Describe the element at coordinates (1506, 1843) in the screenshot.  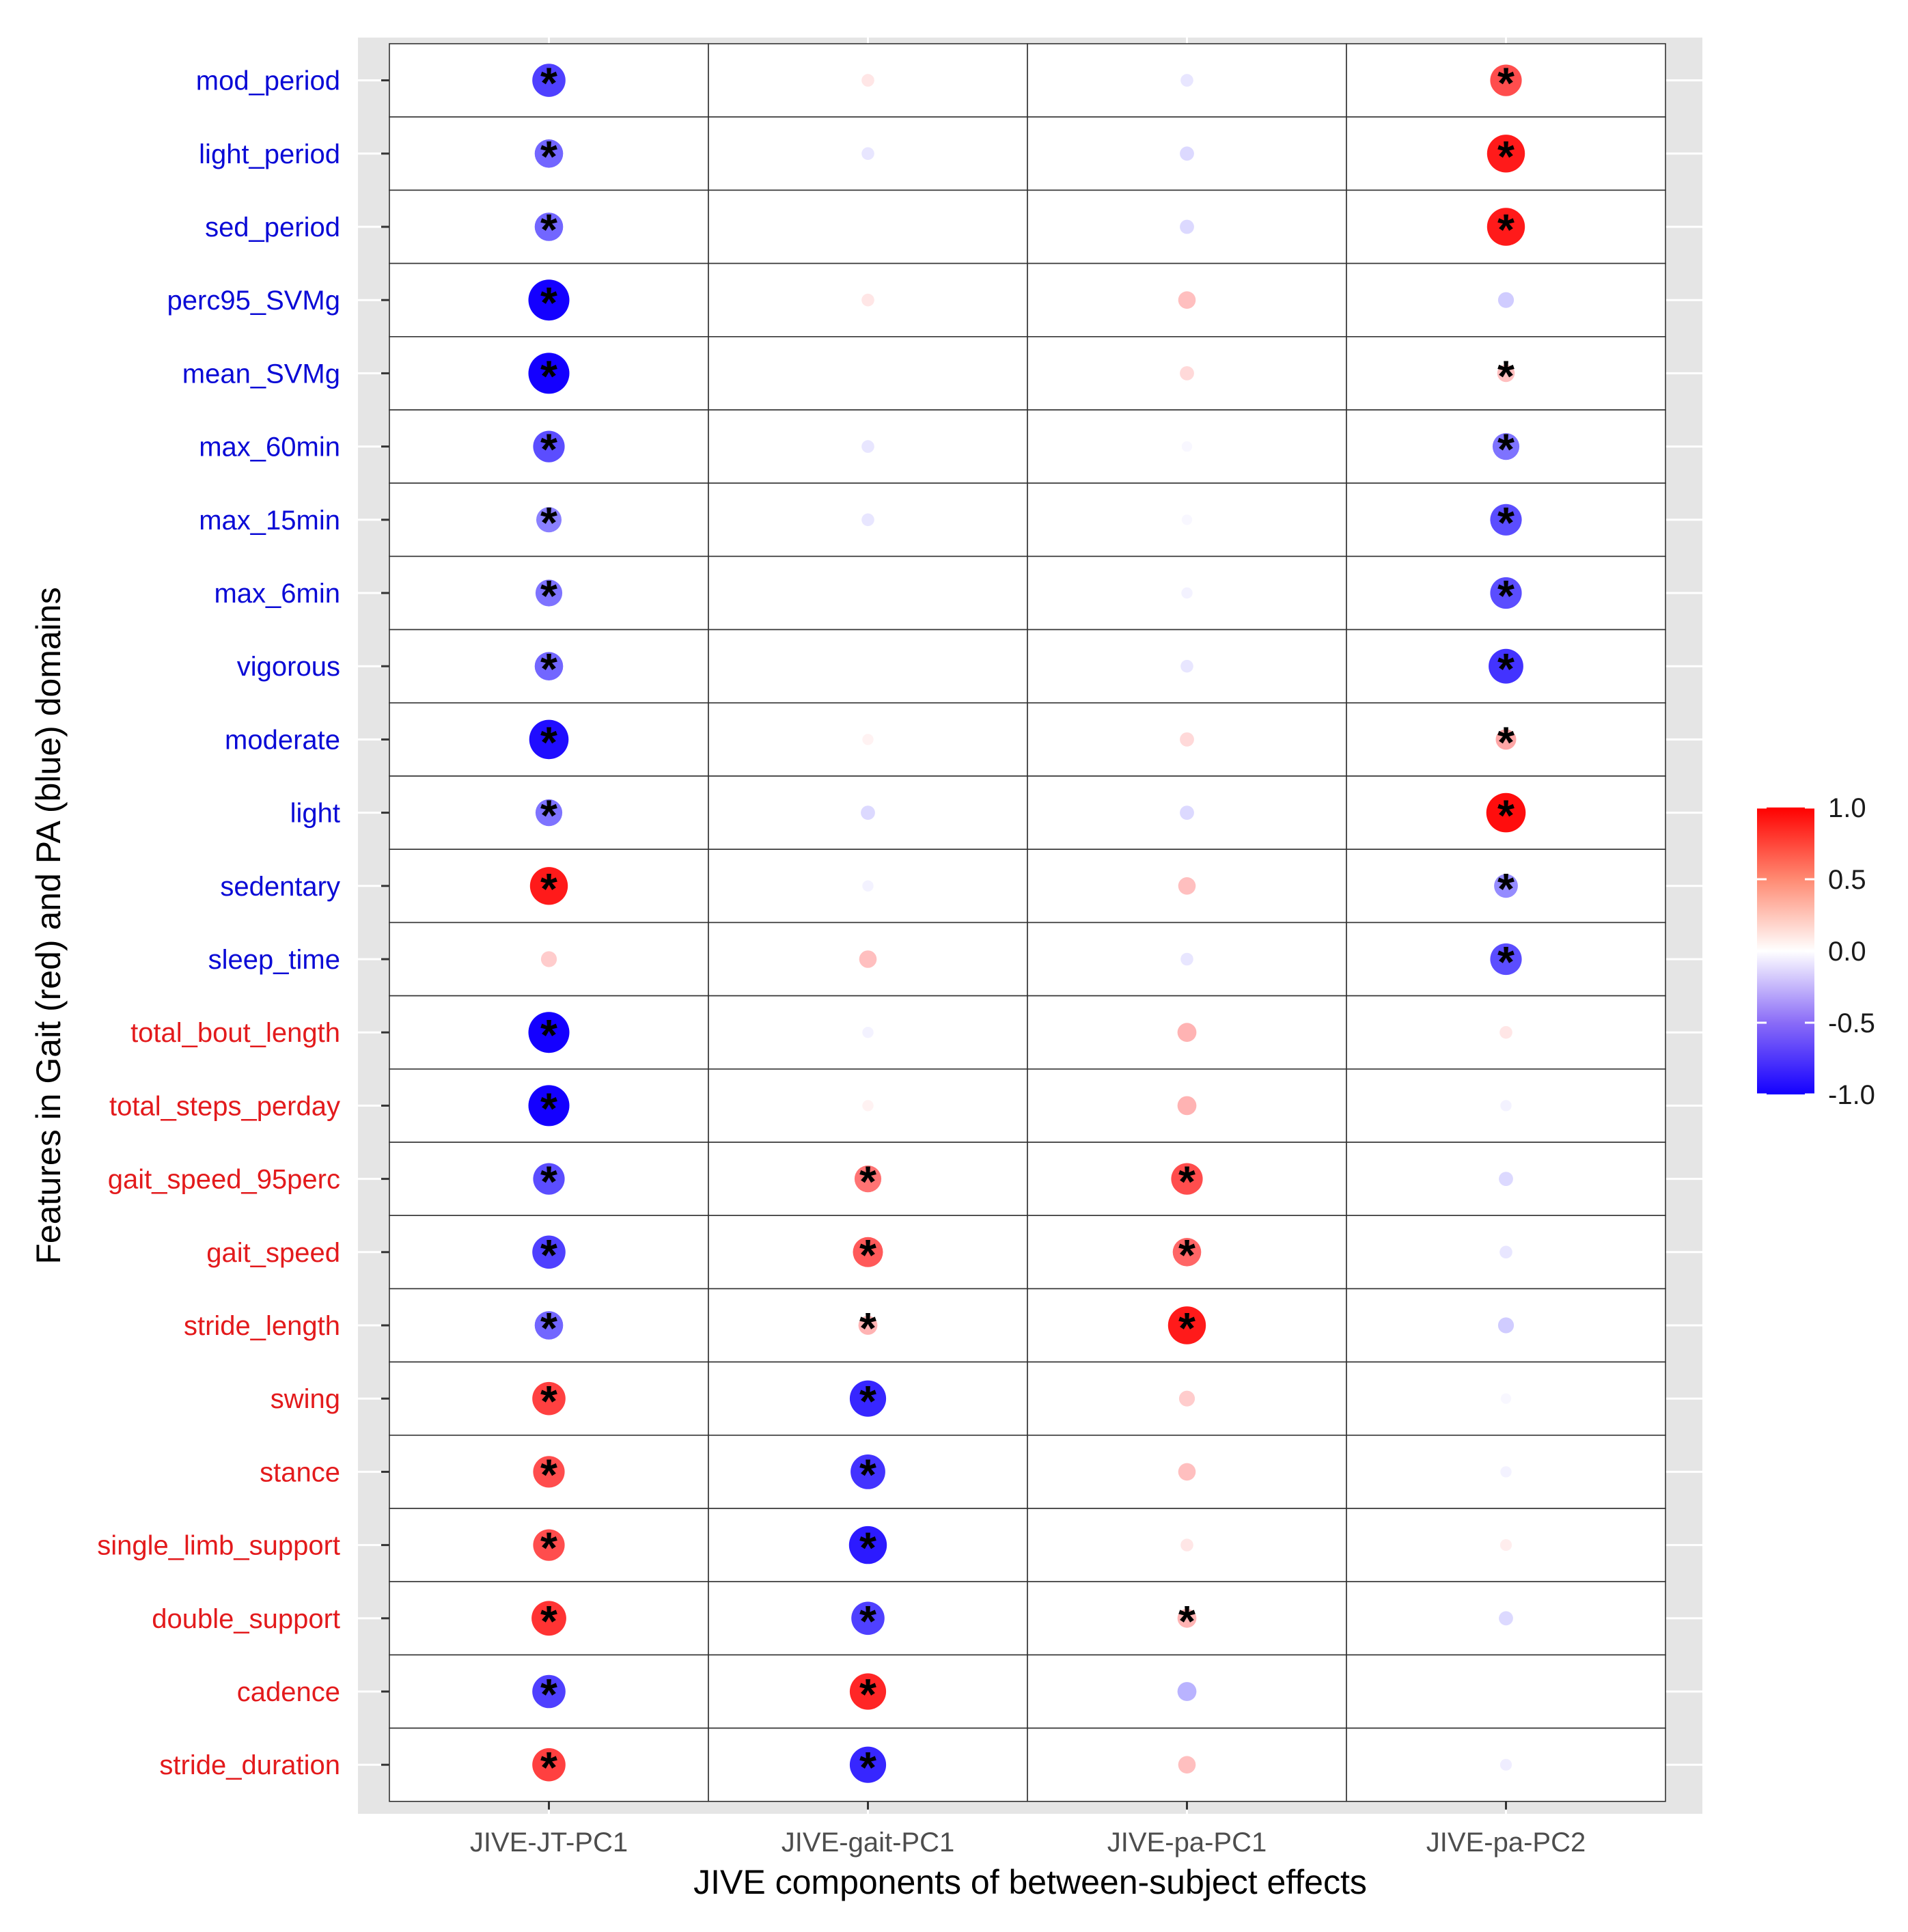
I see `x-tick-label: JIVE-pa-PC2` at that location.